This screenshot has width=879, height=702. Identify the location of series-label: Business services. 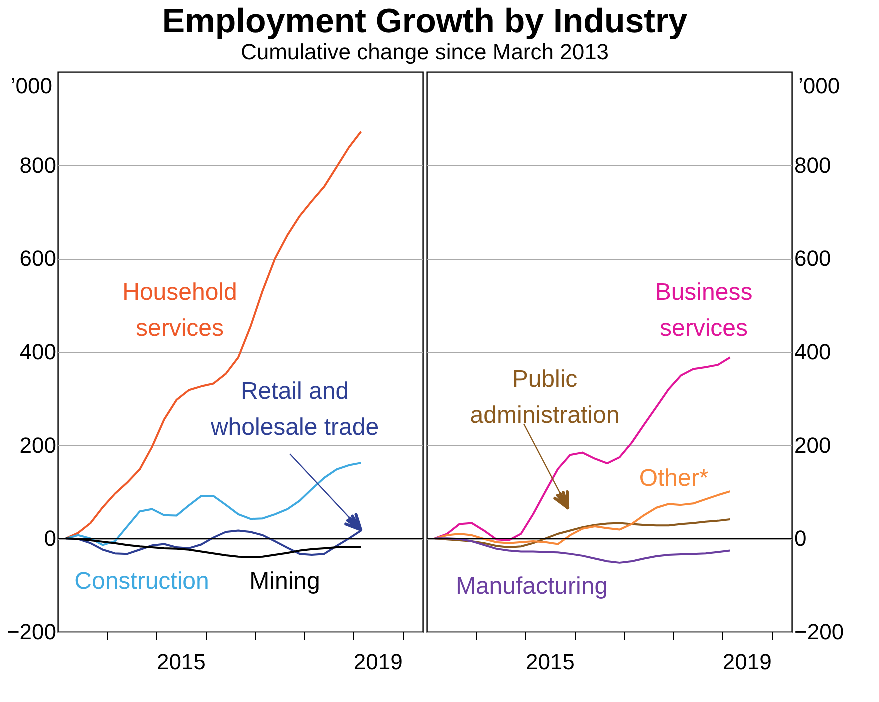
(704, 310).